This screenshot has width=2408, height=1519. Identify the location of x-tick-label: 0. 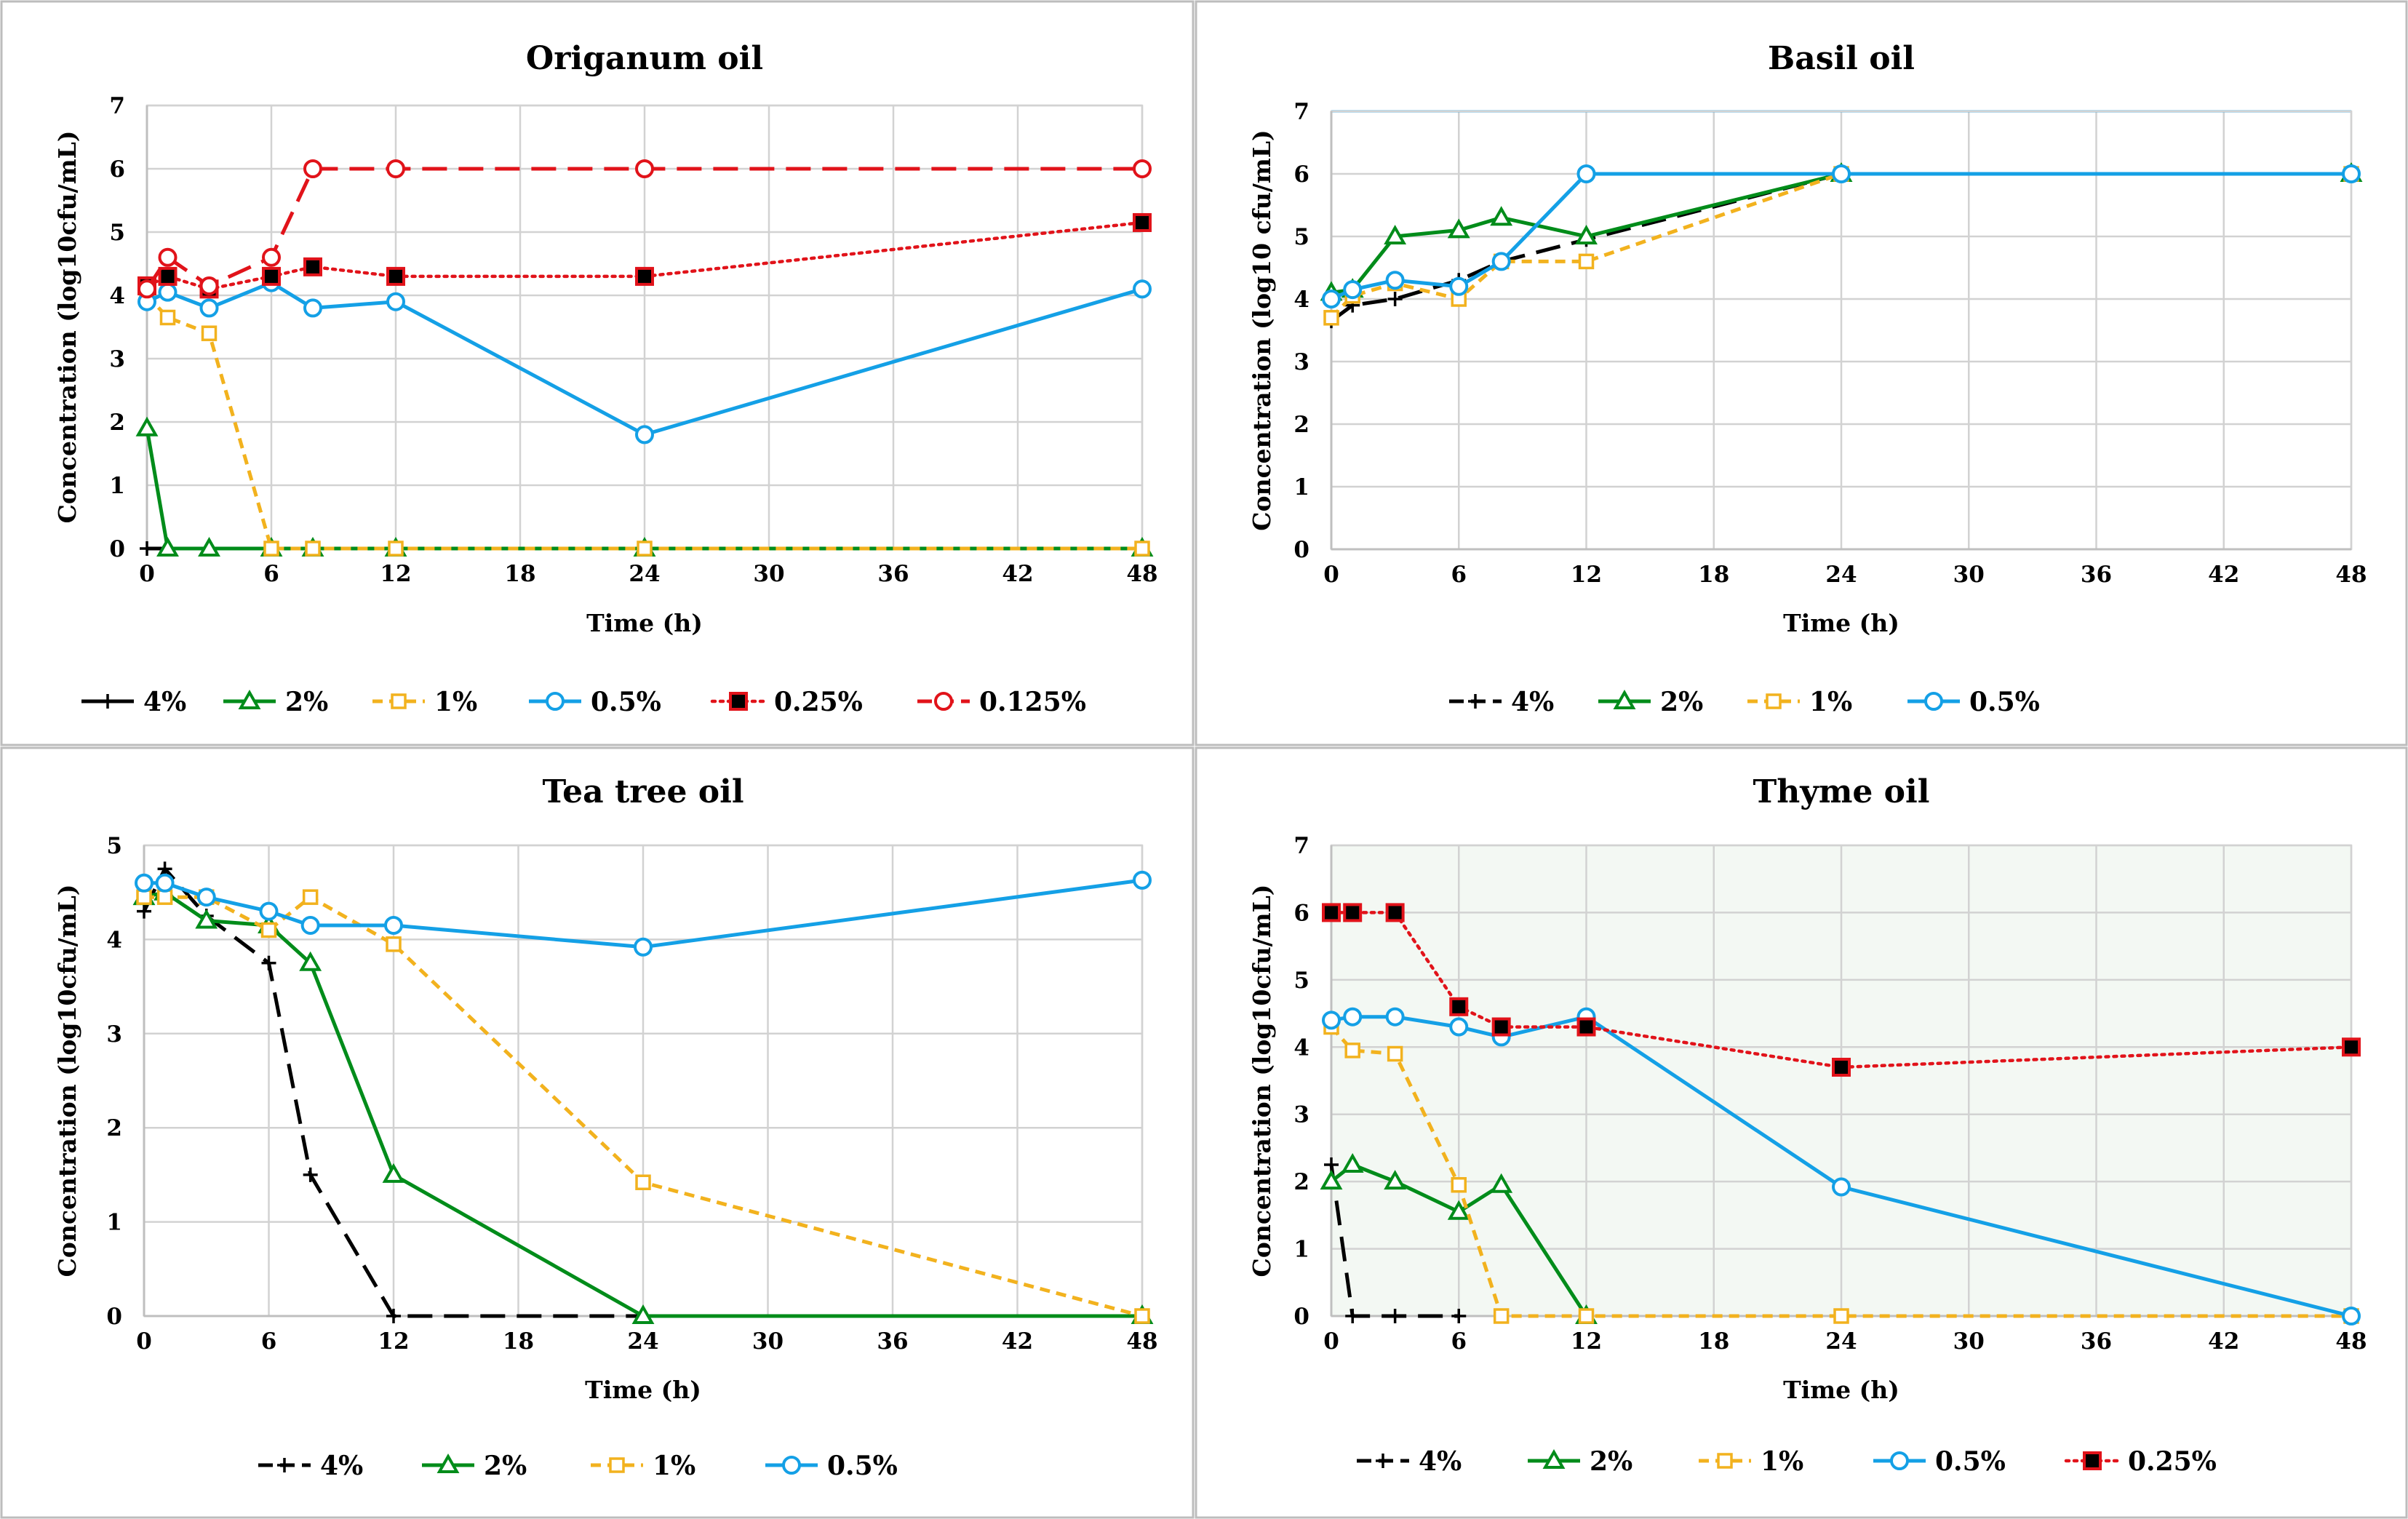
(1331, 1341).